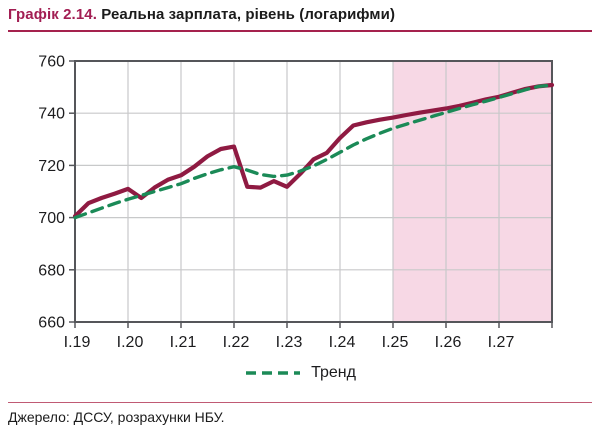  Describe the element at coordinates (183, 342) in the screenshot. I see `x-tick-label: І.21` at that location.